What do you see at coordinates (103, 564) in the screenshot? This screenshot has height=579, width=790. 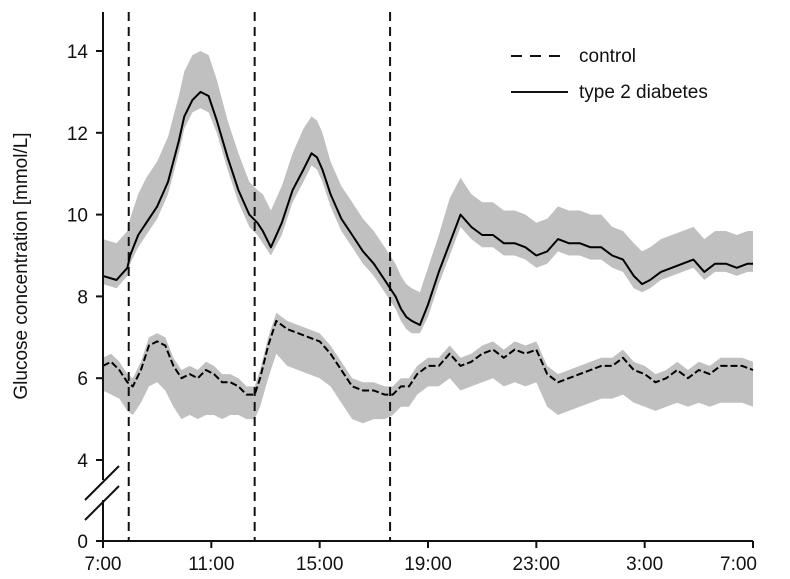 I see `x-tick-label-0: 7:00` at bounding box center [103, 564].